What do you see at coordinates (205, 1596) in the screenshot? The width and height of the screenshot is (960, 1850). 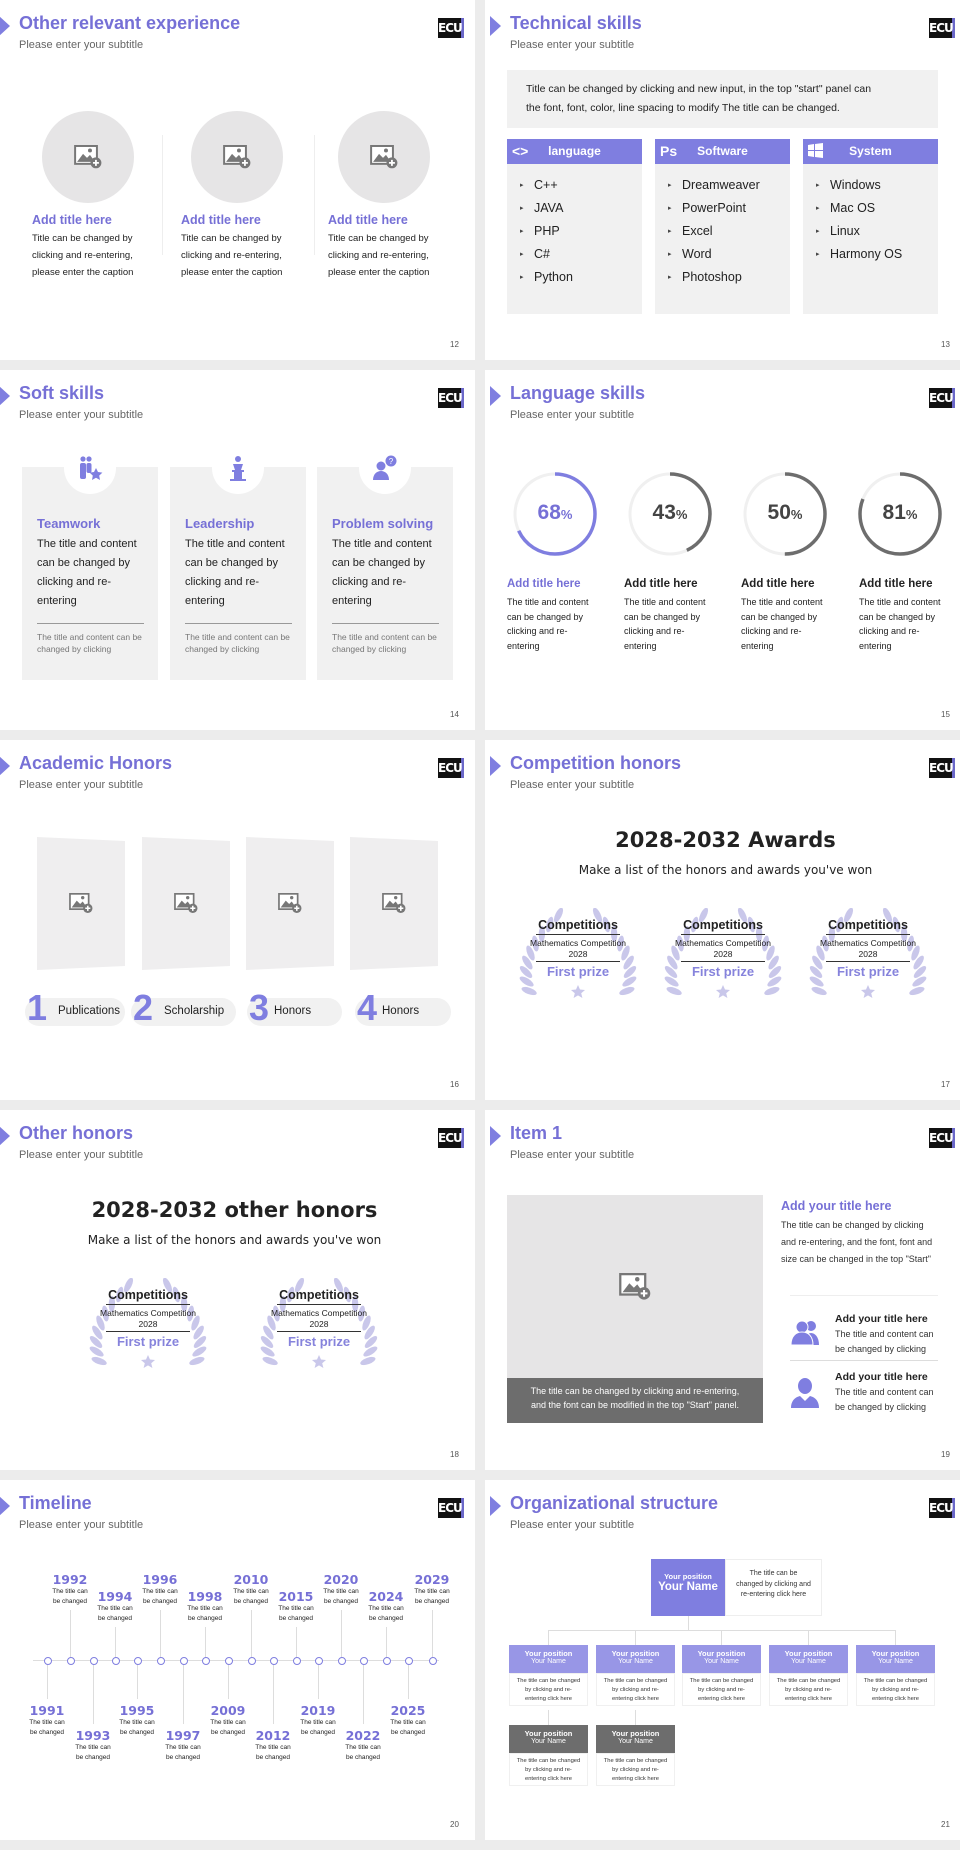 I see `timeline-year: 1998` at bounding box center [205, 1596].